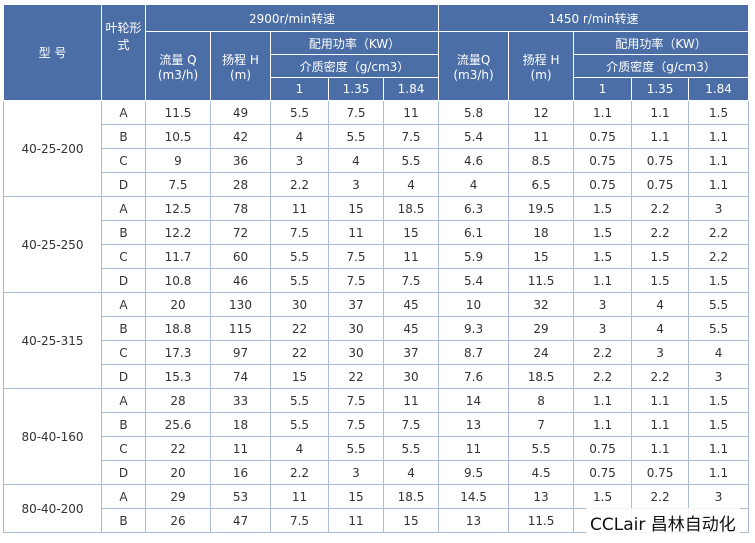 This screenshot has width=755, height=543. I want to click on value-cell: 36, so click(240, 160).